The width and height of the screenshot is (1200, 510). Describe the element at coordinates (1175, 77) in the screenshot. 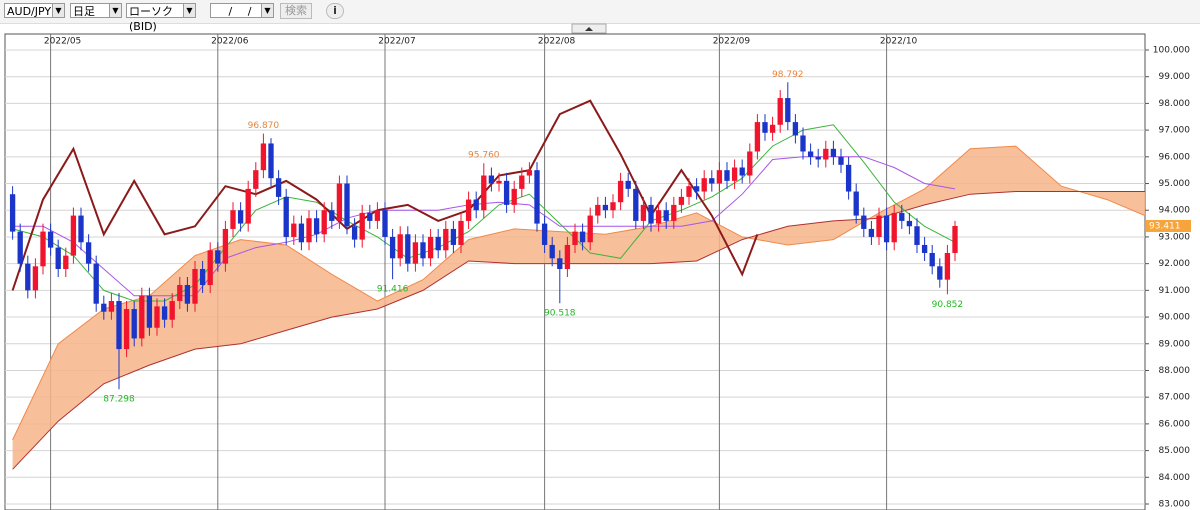

I see `y-tick-label: 99.000` at that location.